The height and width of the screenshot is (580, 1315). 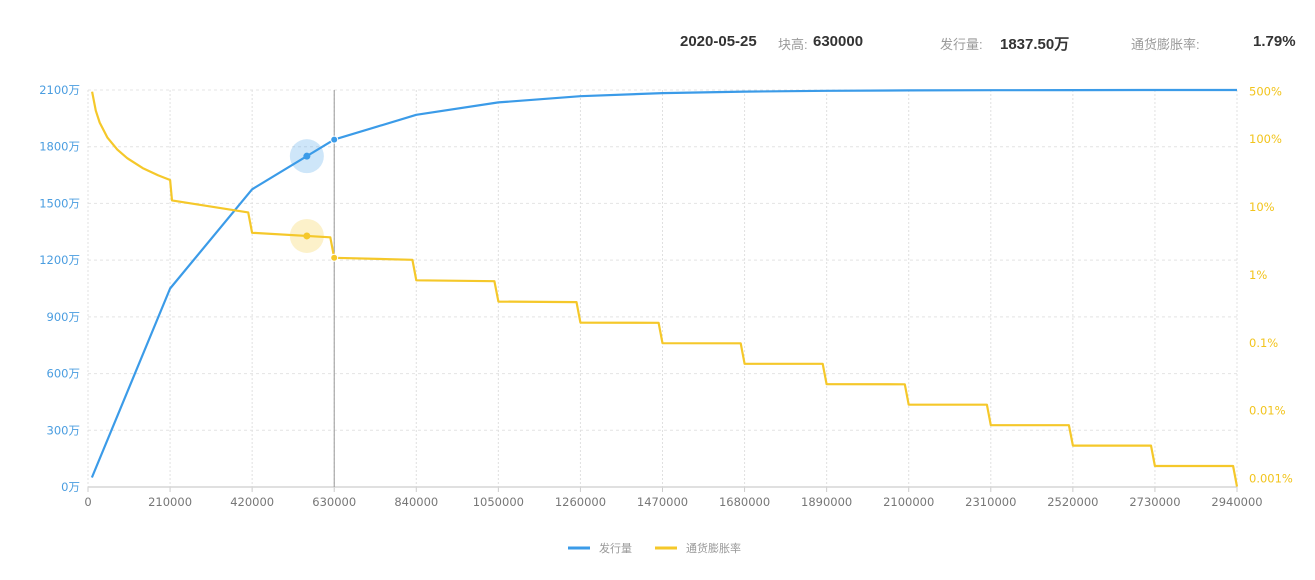 I want to click on x-axis-tick: 1890000, so click(x=826, y=502).